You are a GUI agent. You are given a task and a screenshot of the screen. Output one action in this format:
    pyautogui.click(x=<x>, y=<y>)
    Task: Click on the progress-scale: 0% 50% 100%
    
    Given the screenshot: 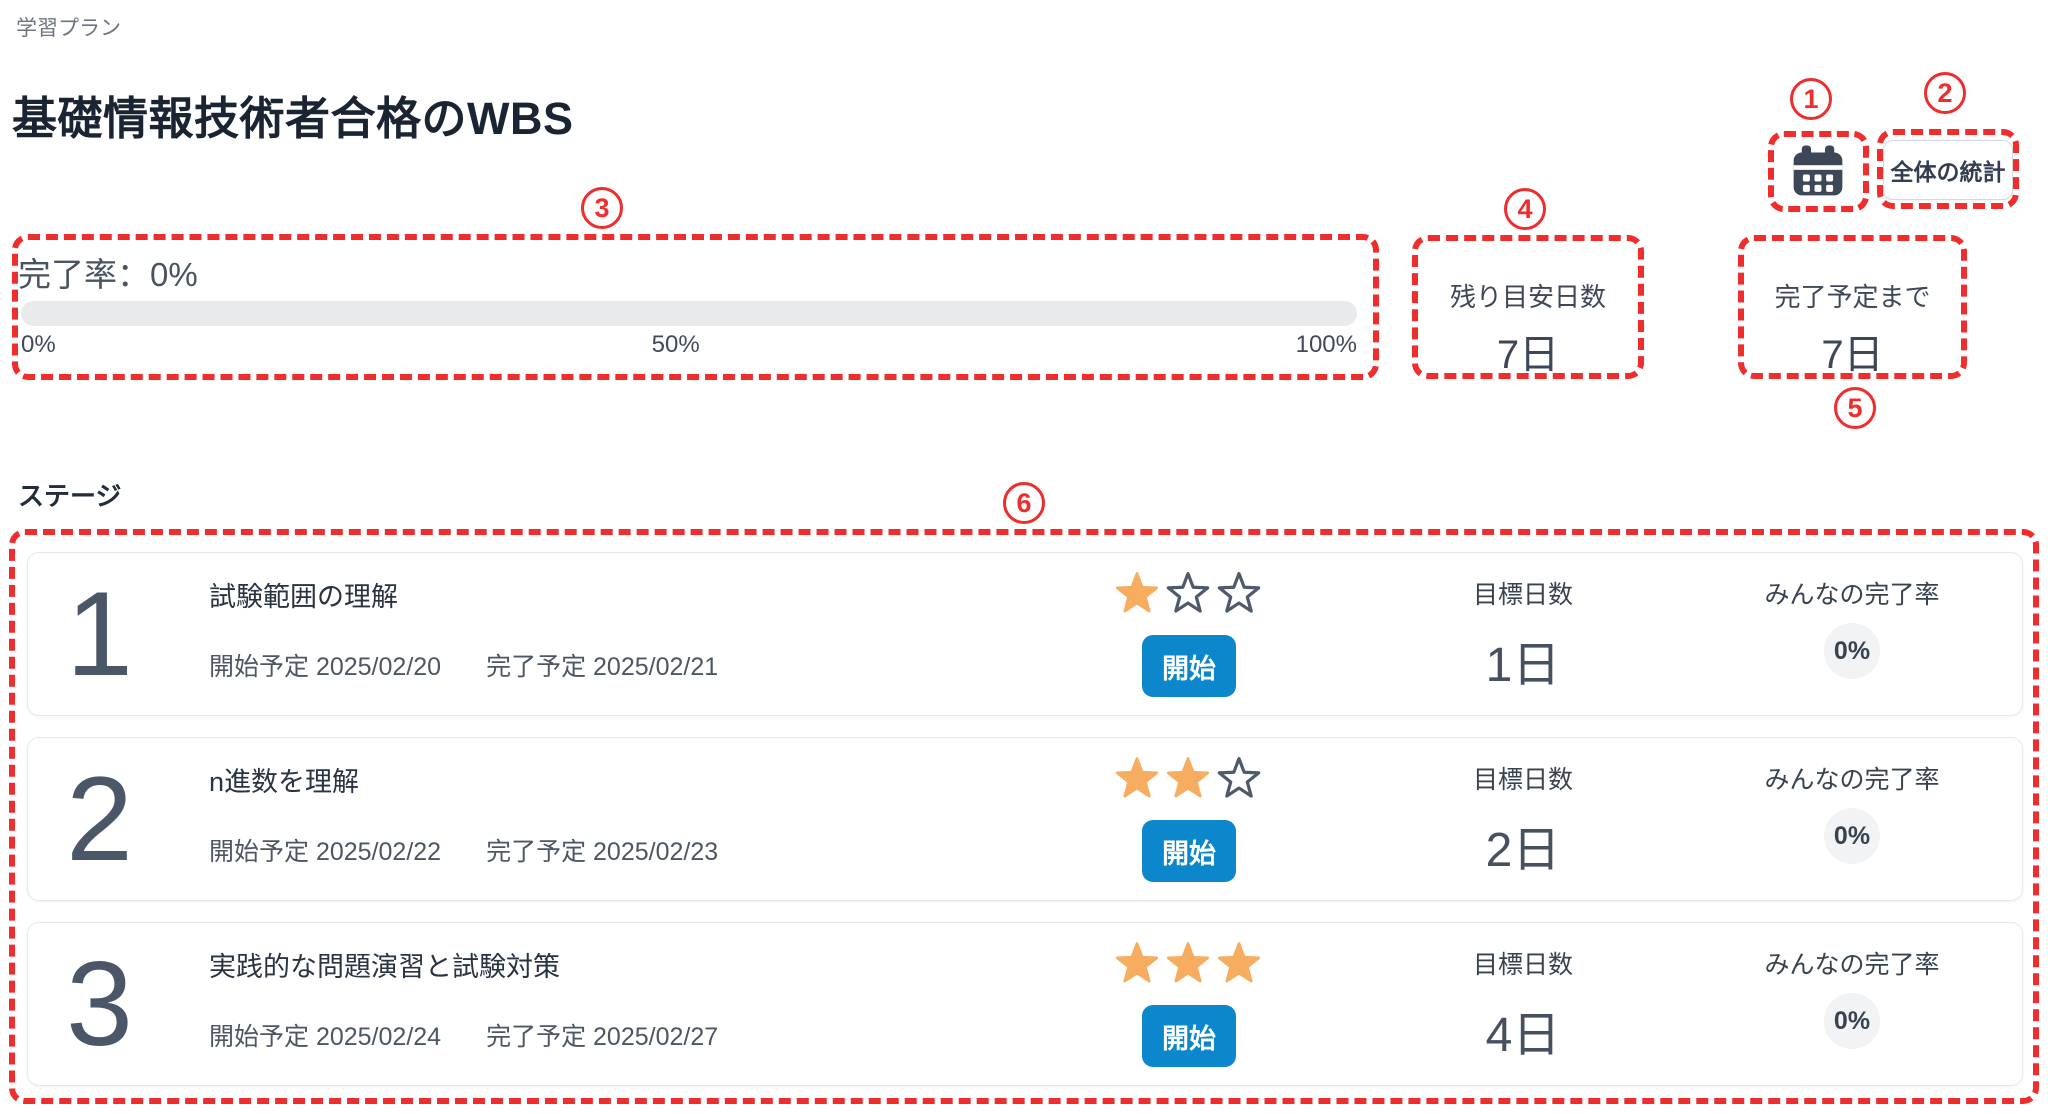 What is the action you would take?
    pyautogui.click(x=689, y=345)
    